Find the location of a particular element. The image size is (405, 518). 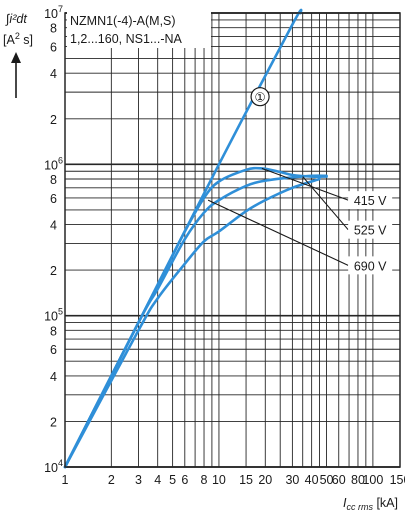

x-tick-label: 5 is located at coordinates (172, 480).